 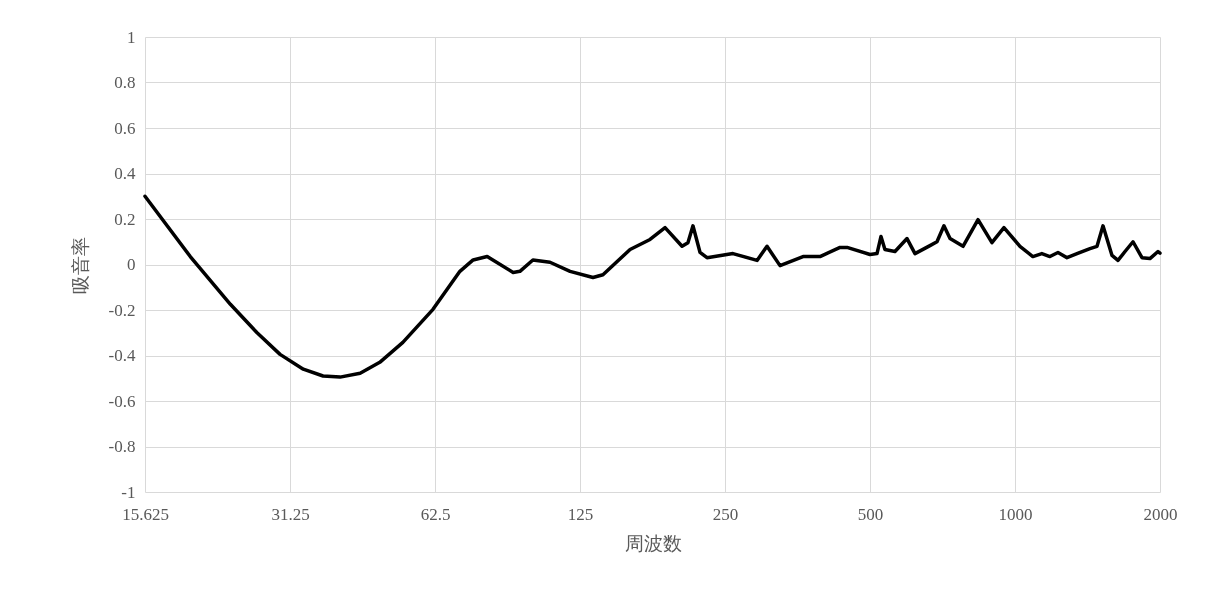 What do you see at coordinates (122, 401) in the screenshot?
I see `y-tick-label: -0.6` at bounding box center [122, 401].